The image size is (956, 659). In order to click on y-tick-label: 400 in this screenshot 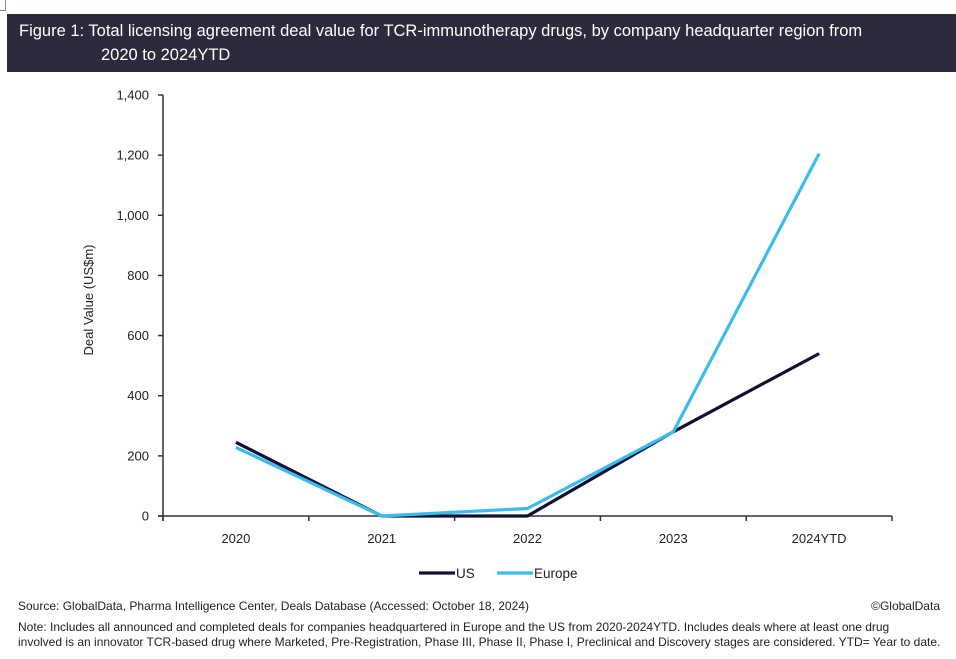, I will do `click(138, 395)`.